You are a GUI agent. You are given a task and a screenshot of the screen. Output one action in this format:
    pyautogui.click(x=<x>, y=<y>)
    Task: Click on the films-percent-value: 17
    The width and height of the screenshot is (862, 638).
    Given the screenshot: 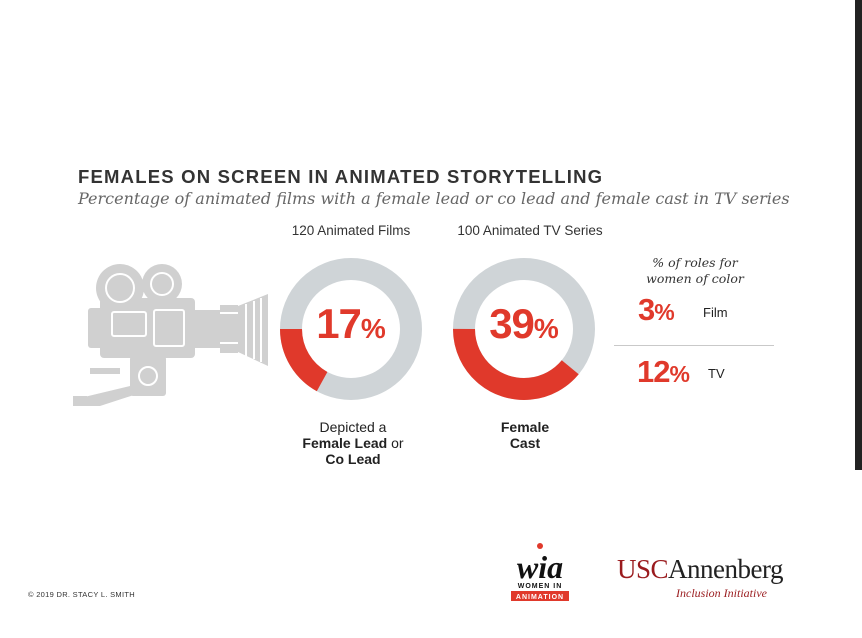 What is the action you would take?
    pyautogui.click(x=339, y=323)
    